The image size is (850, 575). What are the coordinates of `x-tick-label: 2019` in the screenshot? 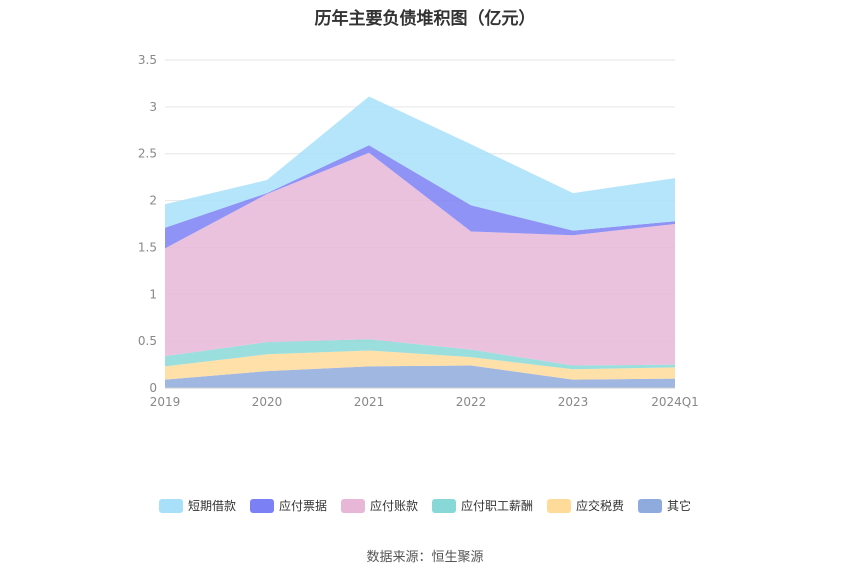 It's located at (165, 402).